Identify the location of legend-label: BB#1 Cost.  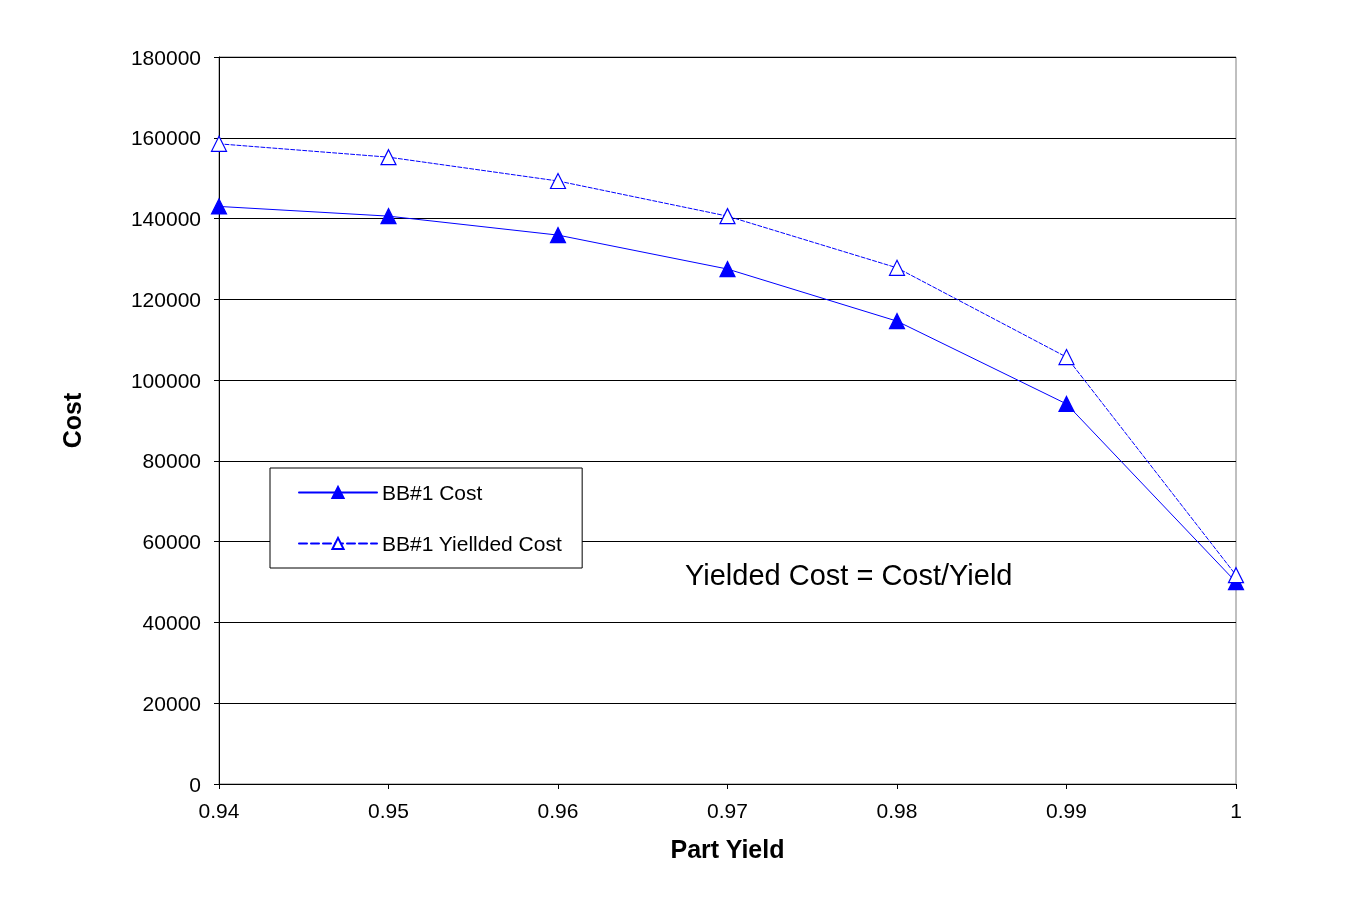
(432, 492).